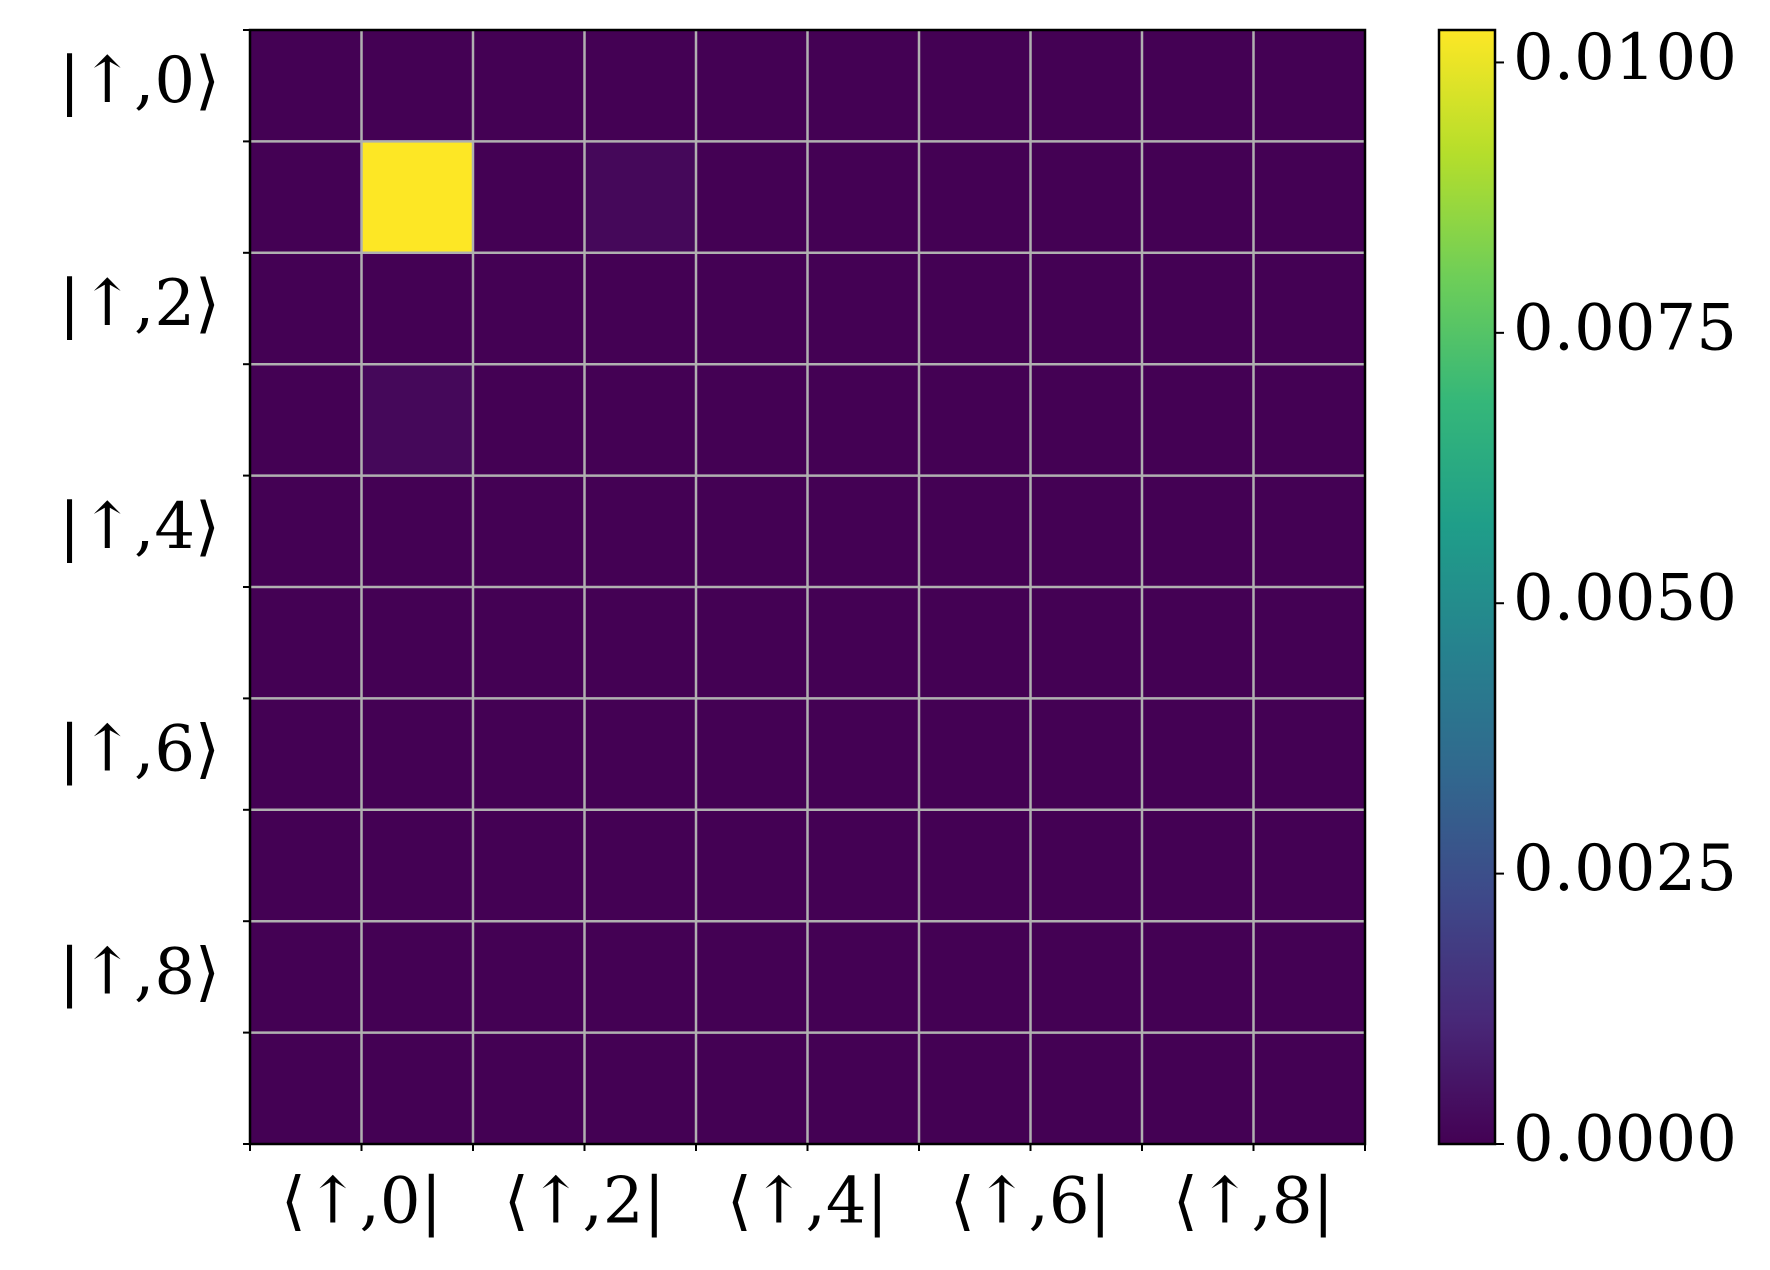  Describe the element at coordinates (139, 972) in the screenshot. I see `y-tick-label: |↑,8⟩` at that location.